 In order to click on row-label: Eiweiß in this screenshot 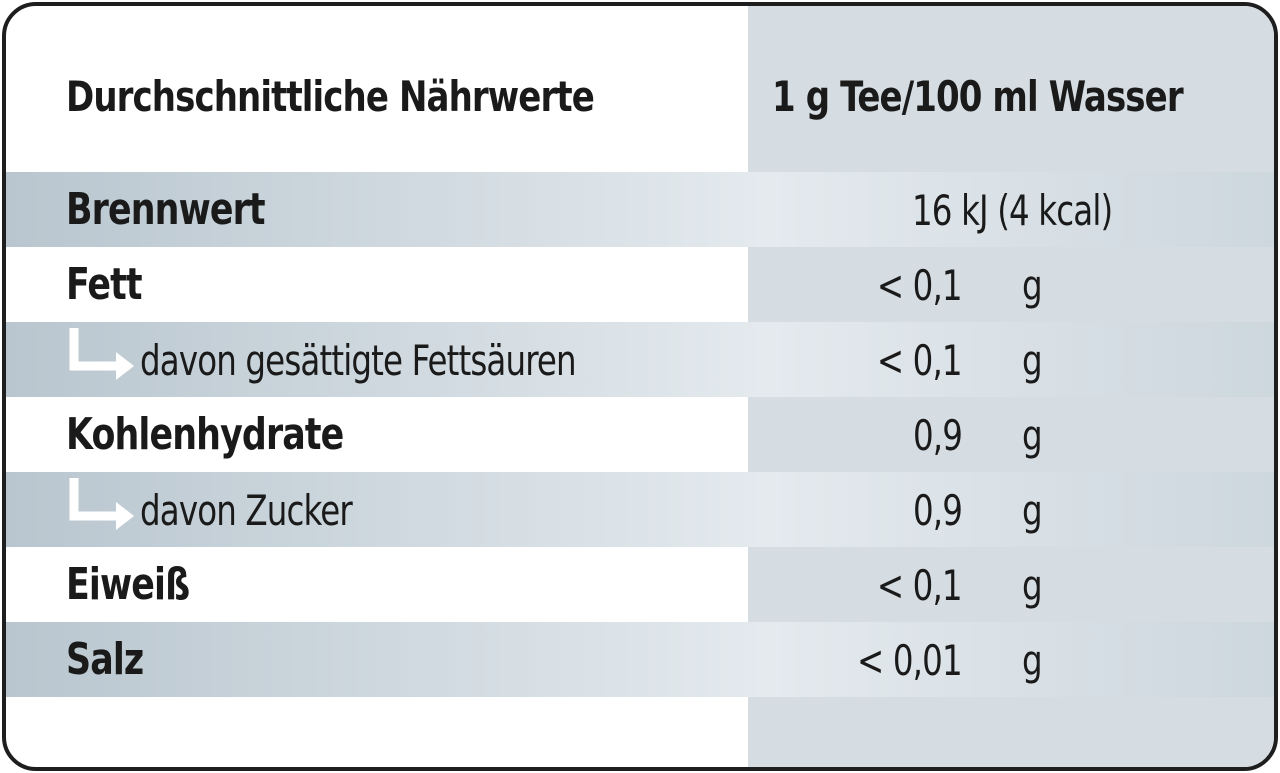, I will do `click(128, 584)`.